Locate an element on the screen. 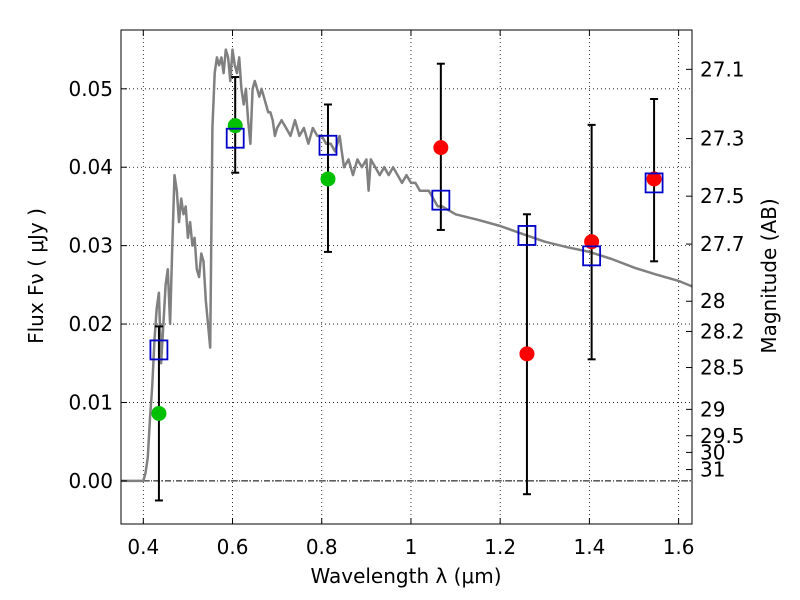 Image resolution: width=800 pixels, height=600 pixels. y2-tick-label: 27.1 is located at coordinates (722, 69).